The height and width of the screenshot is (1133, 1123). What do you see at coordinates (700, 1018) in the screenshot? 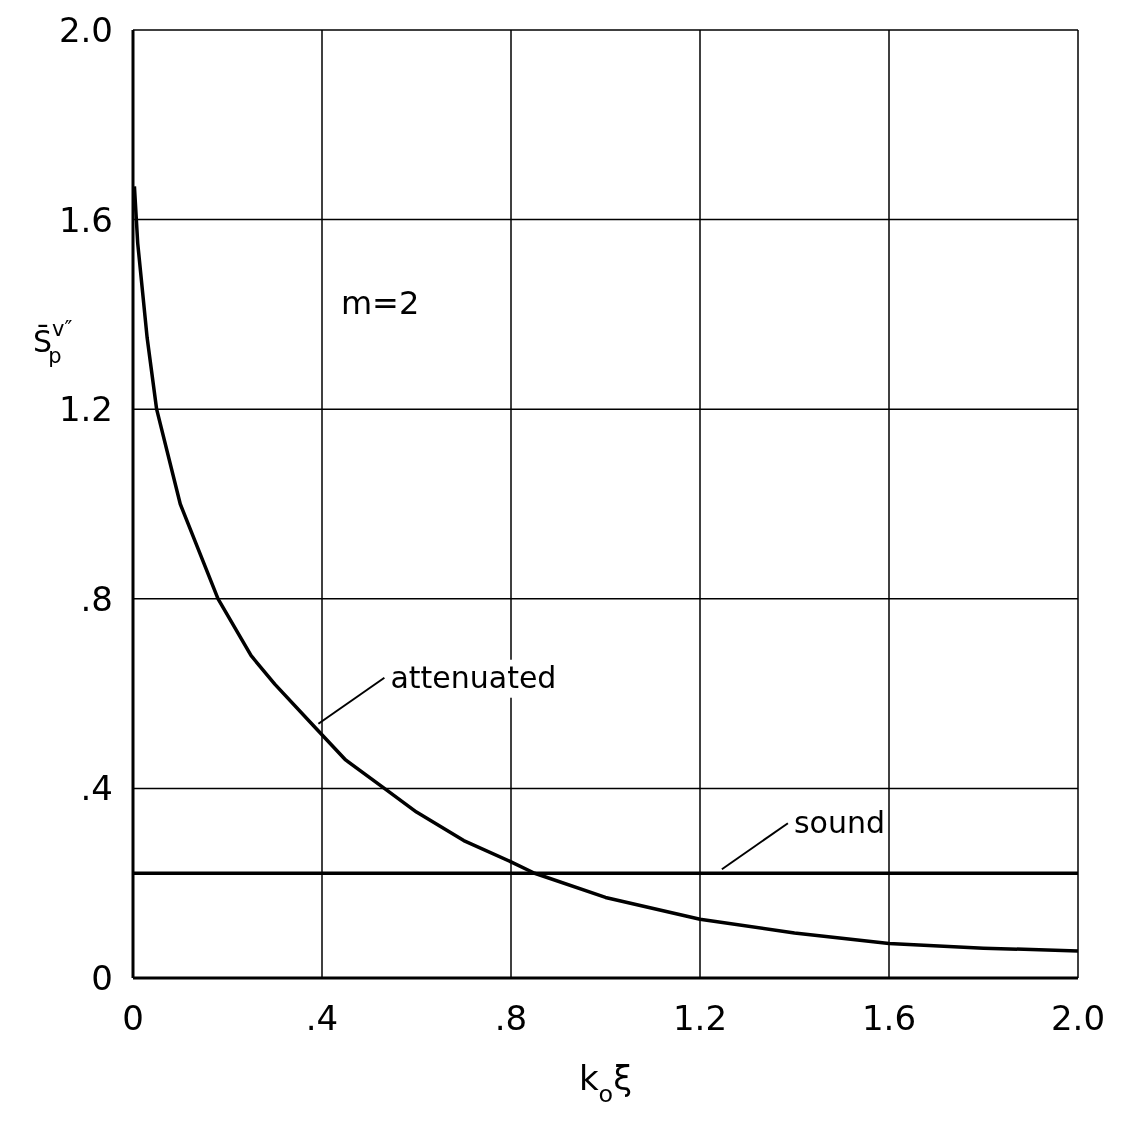
I see `x-tick-label: 1.2` at bounding box center [700, 1018].